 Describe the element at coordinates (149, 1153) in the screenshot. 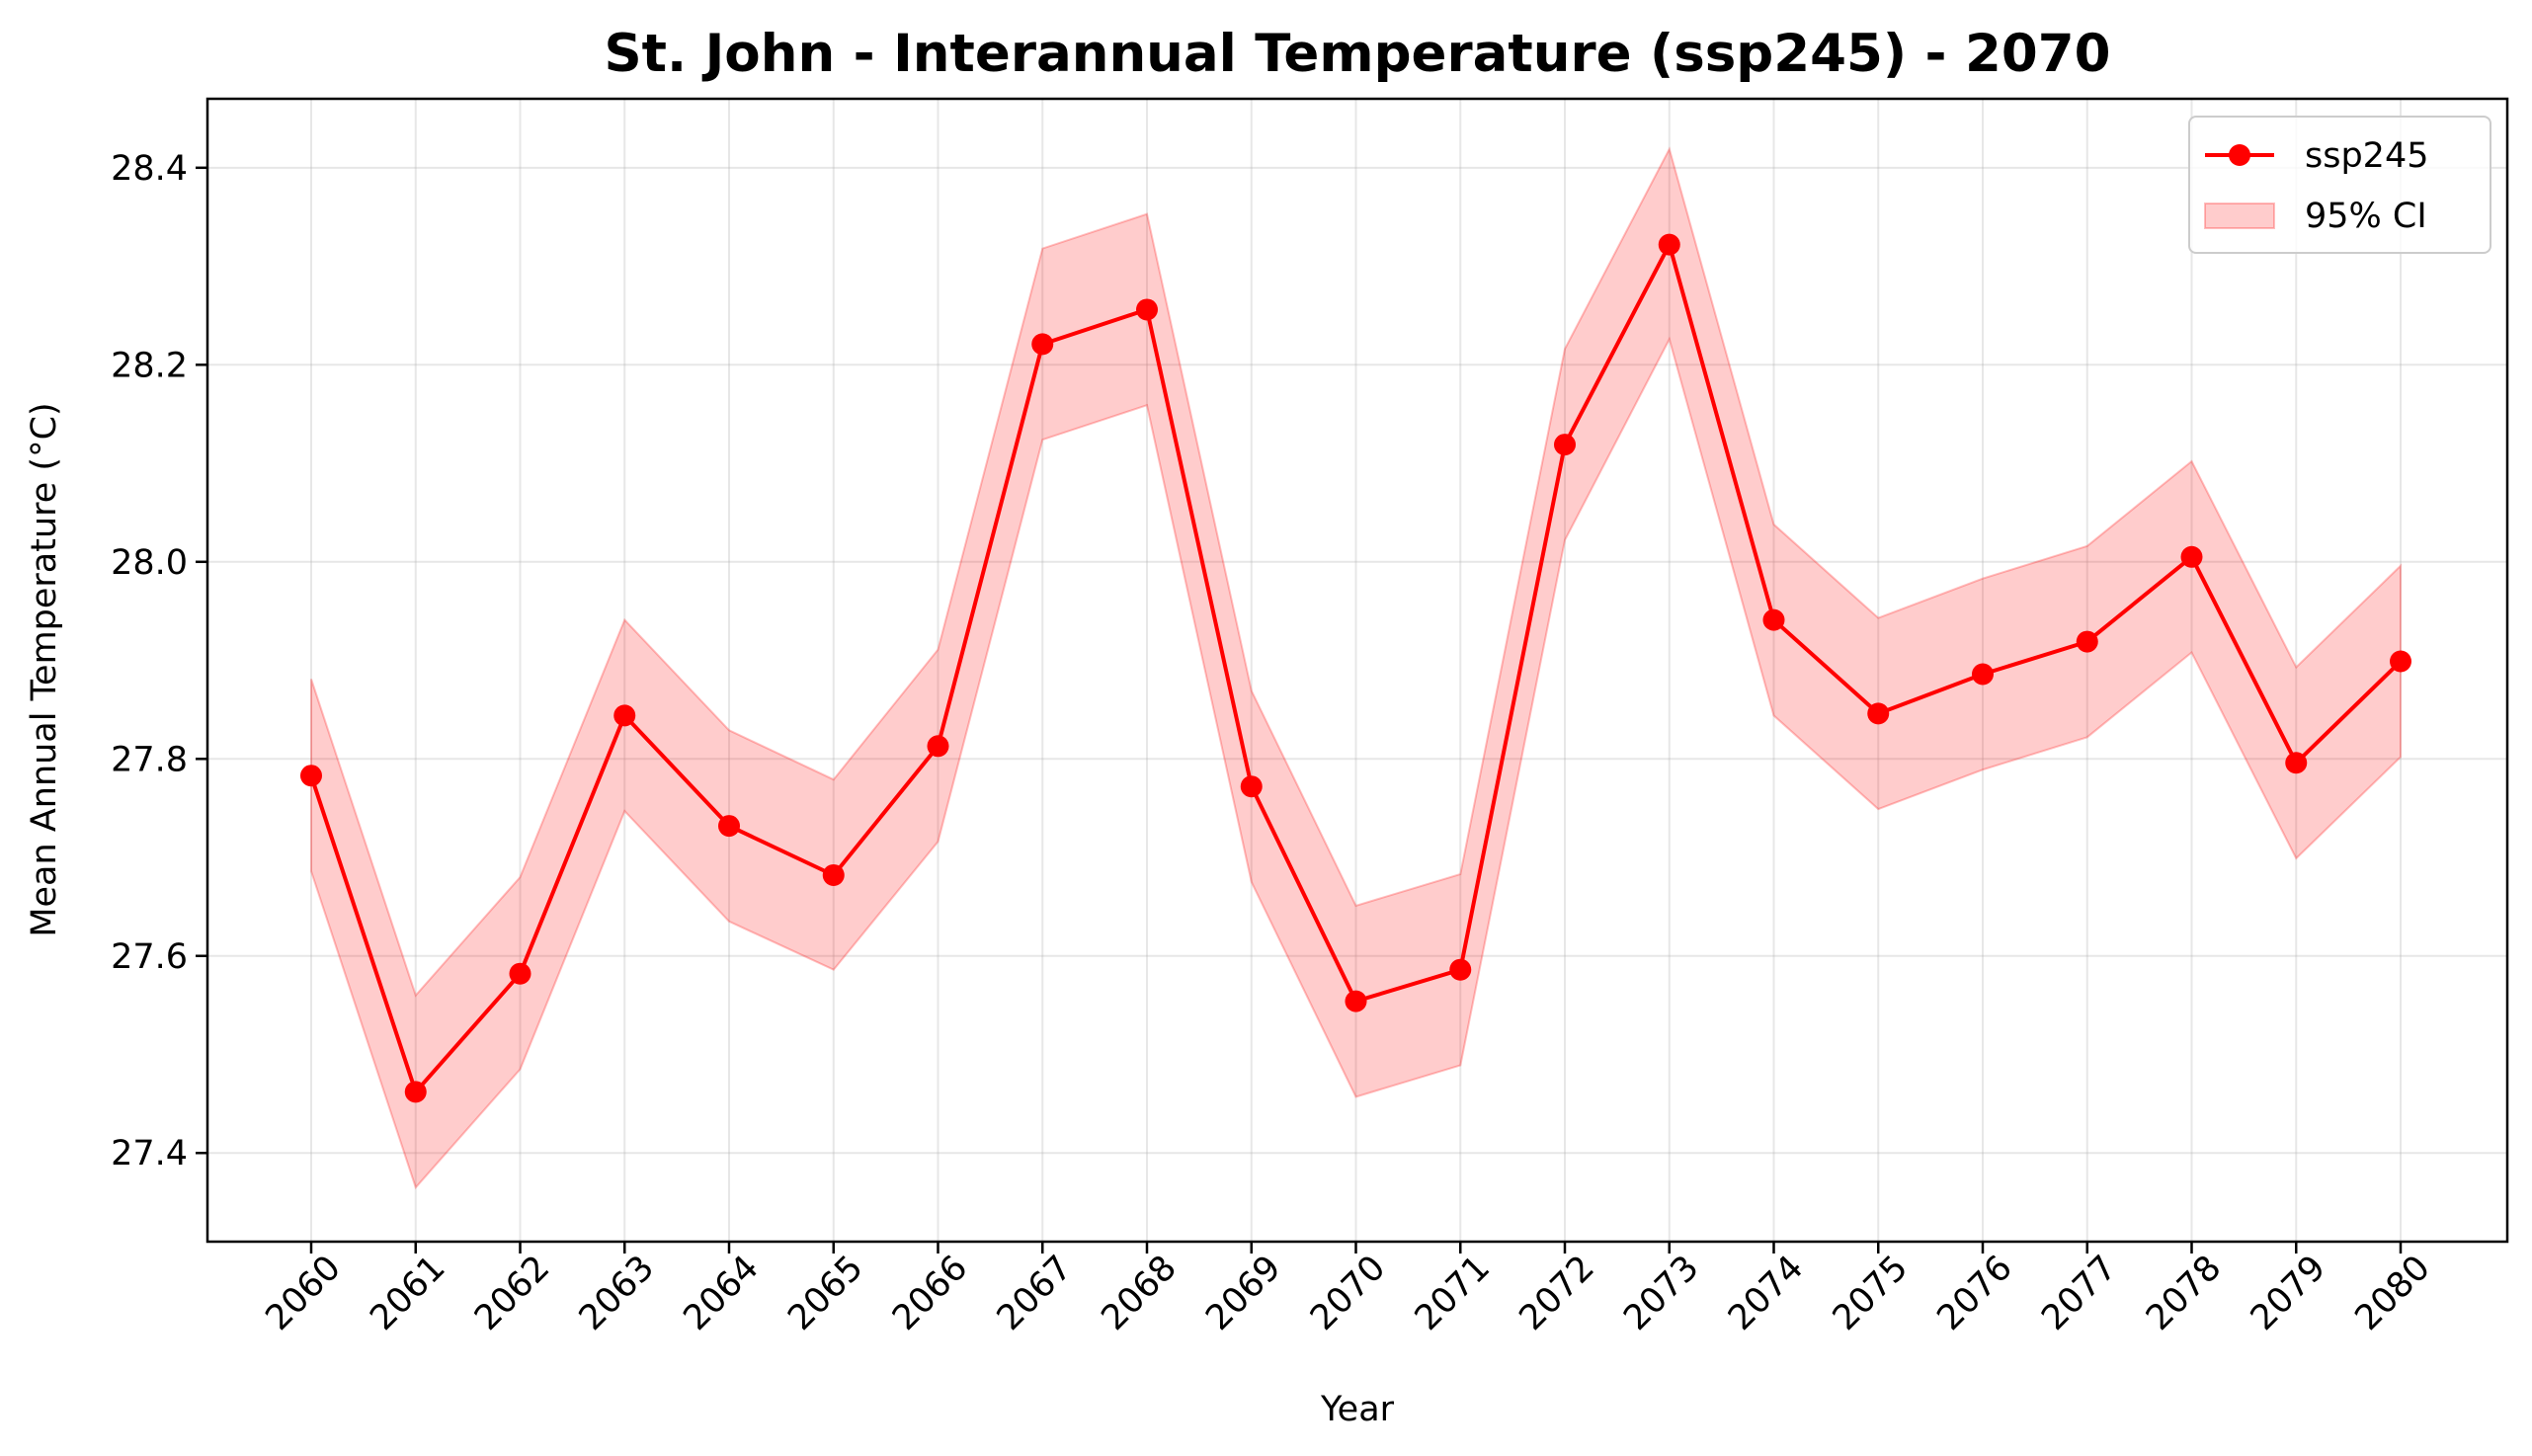

I see `y-tick-label: 27.4` at that location.